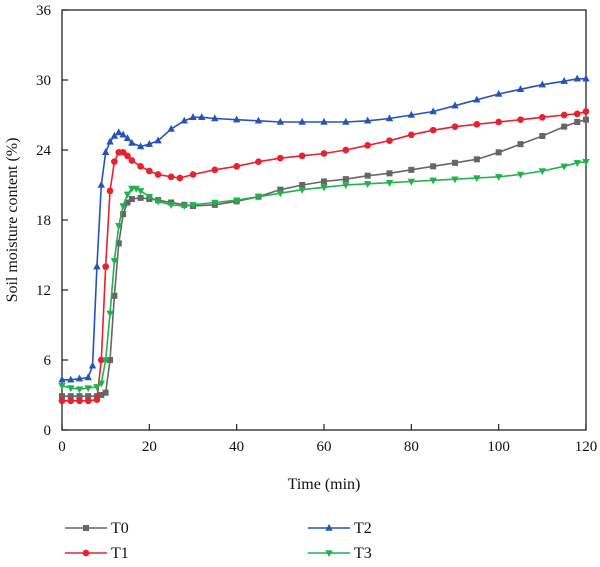  What do you see at coordinates (340, 528) in the screenshot?
I see `legend-item-t2: T2` at bounding box center [340, 528].